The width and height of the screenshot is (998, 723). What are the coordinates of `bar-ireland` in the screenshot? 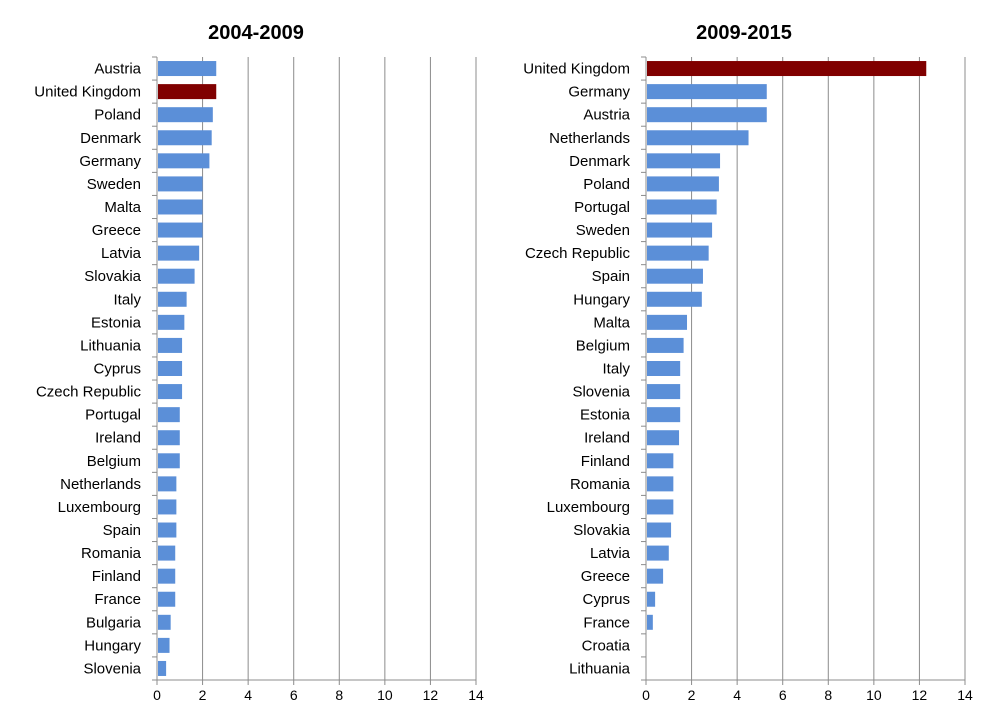 It's located at (169, 438).